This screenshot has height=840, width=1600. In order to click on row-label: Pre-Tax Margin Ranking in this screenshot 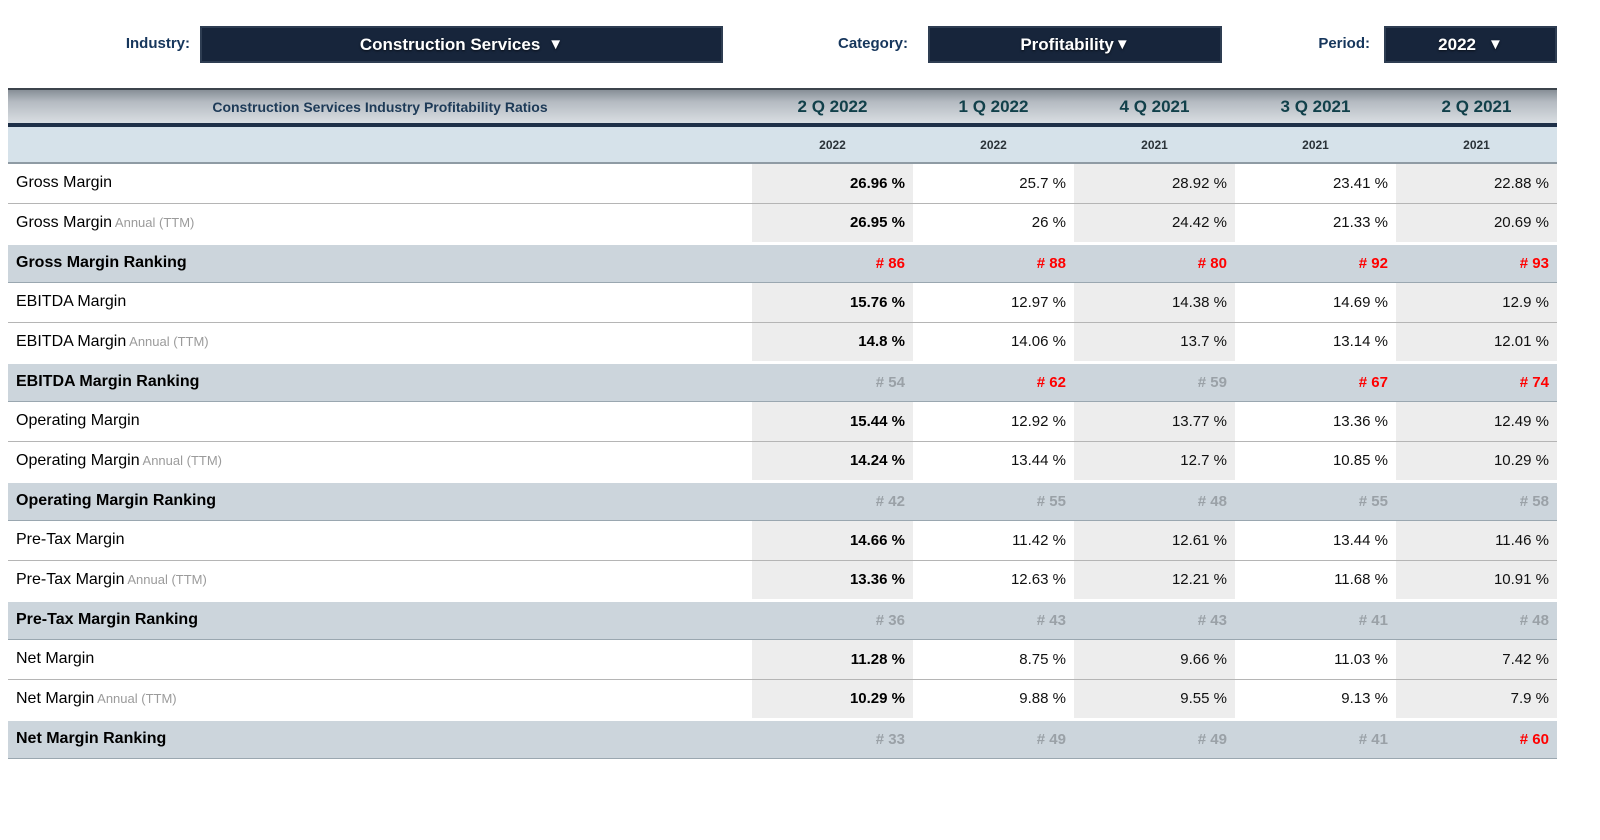, I will do `click(380, 619)`.